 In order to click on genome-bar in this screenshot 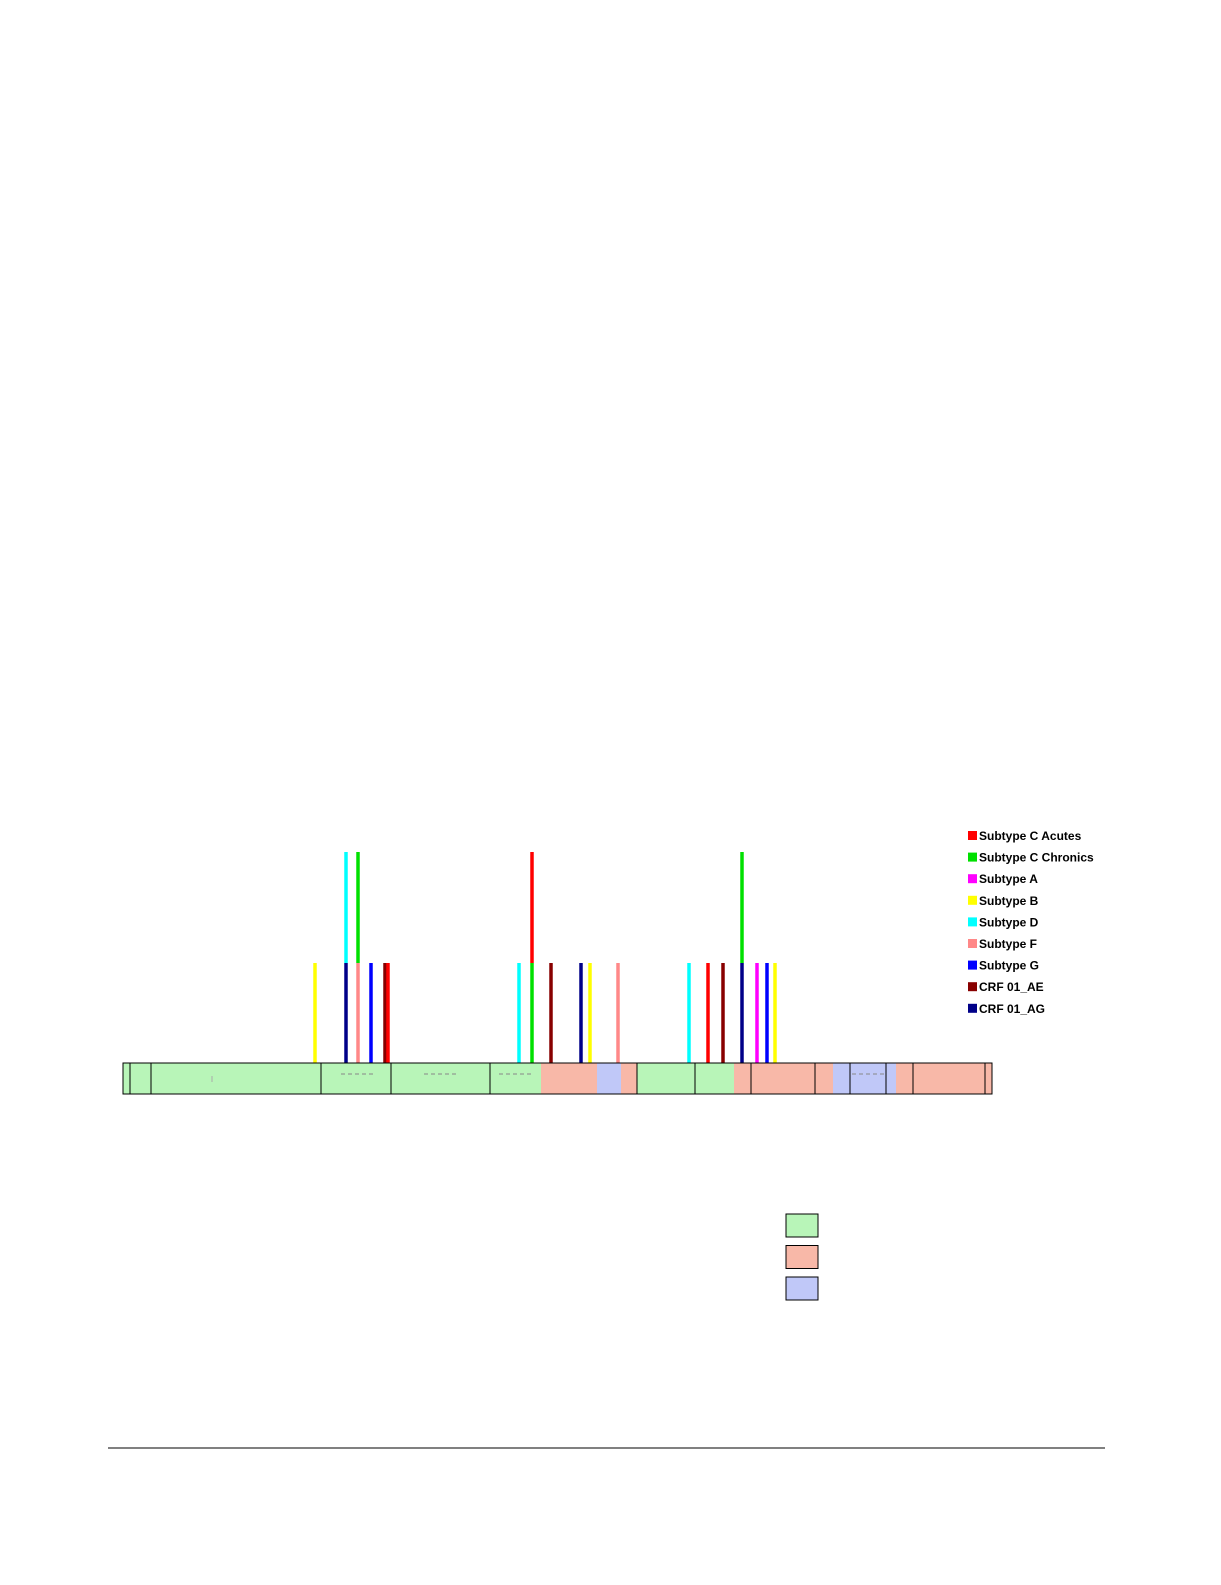, I will do `click(557, 1078)`.